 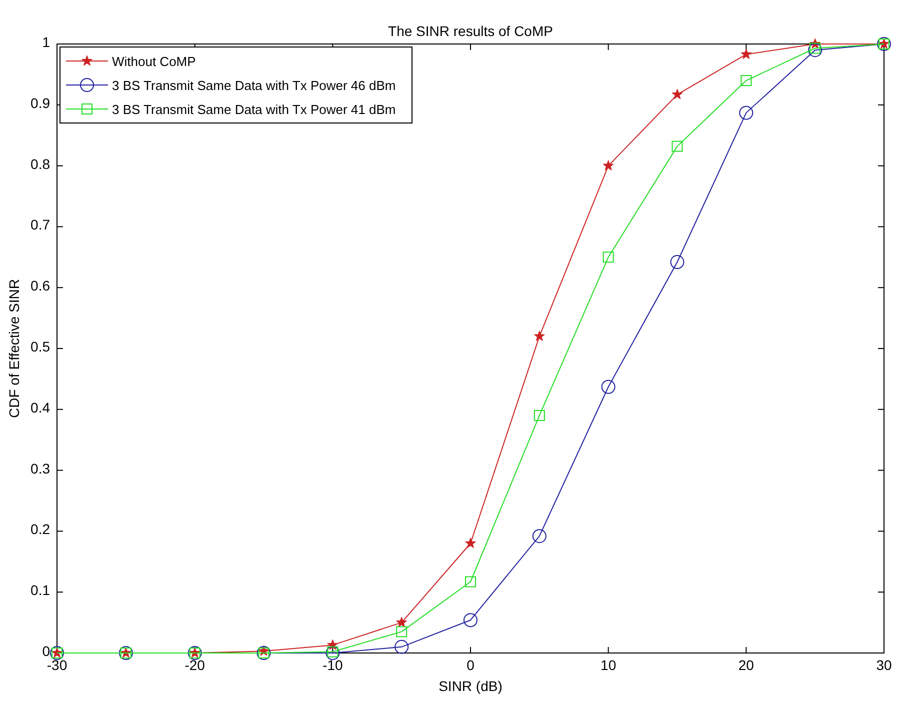 I want to click on y-tick-label: 0, so click(x=46, y=651).